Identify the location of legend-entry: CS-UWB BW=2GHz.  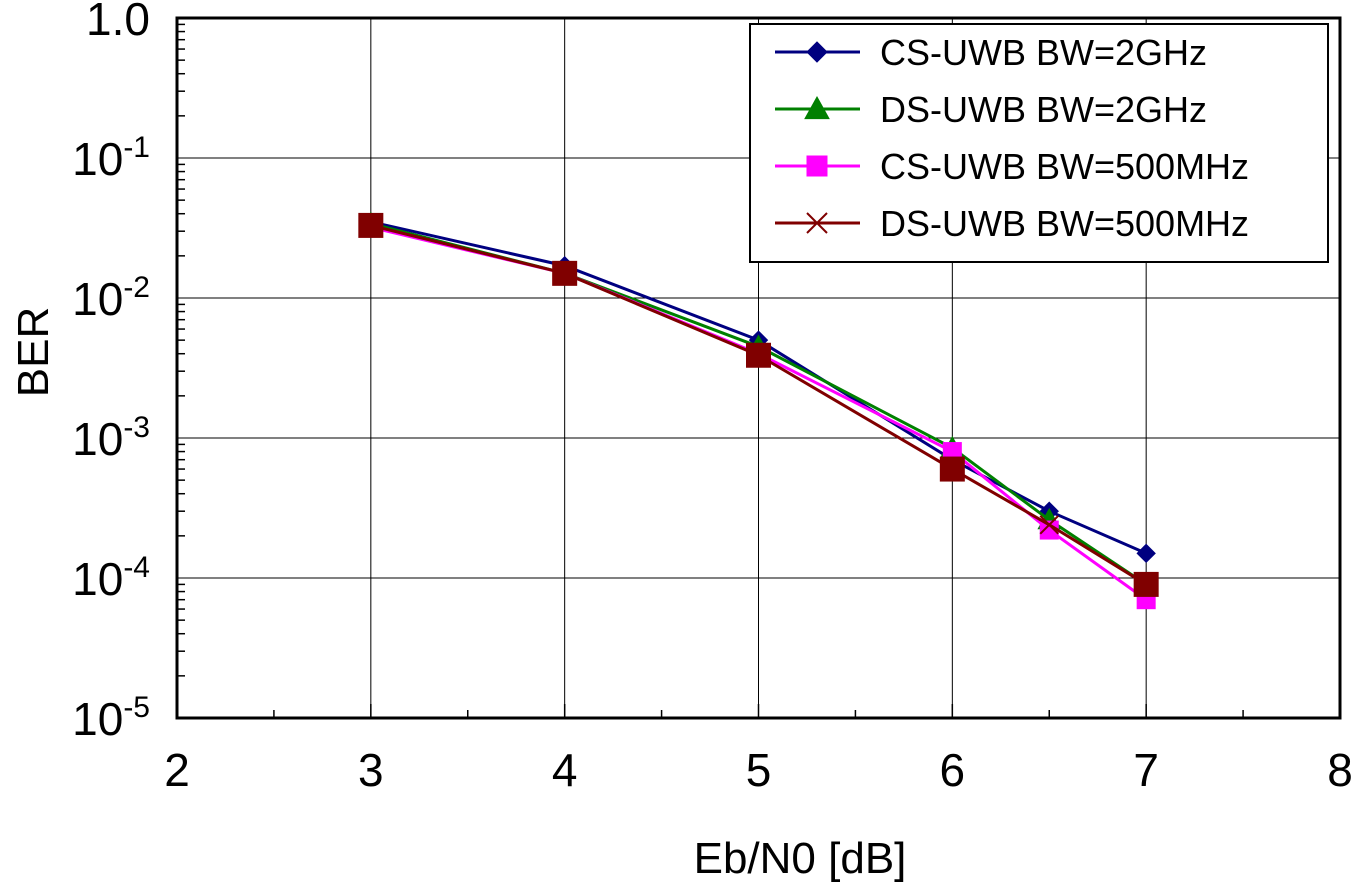
(991, 52).